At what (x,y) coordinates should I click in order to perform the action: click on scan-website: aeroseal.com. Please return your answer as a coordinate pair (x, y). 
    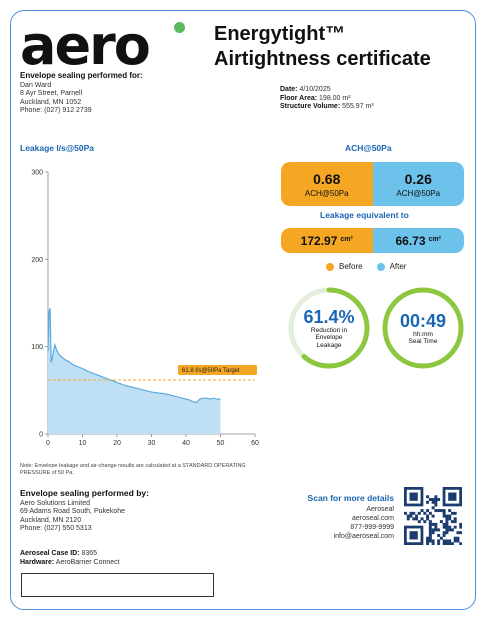
    Looking at the image, I should click on (372, 518).